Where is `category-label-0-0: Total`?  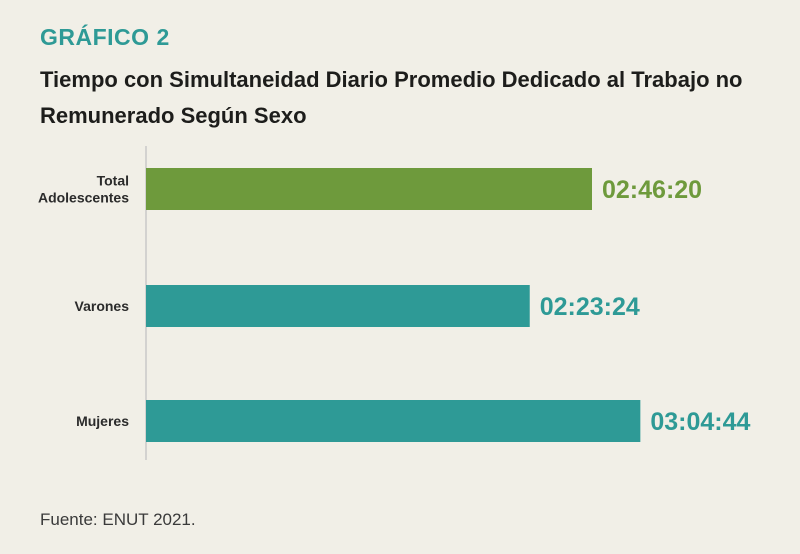
category-label-0-0: Total is located at coordinates (113, 181).